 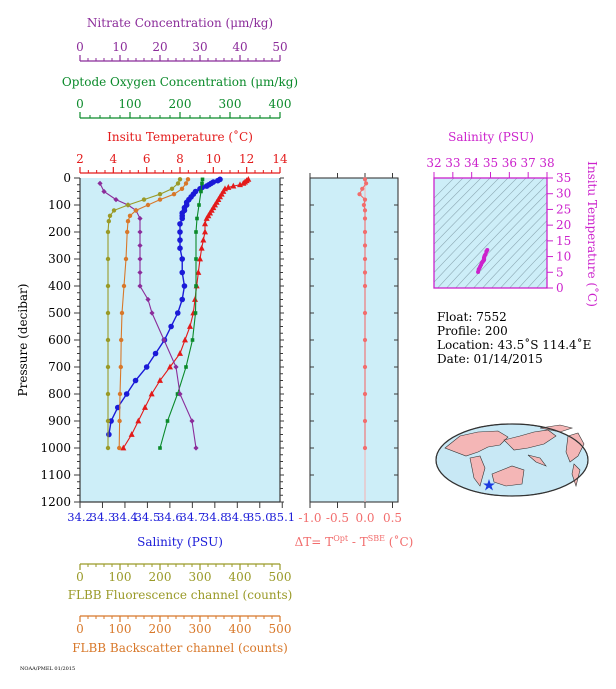 What do you see at coordinates (80, 629) in the screenshot?
I see `backscatter-tick-label: 0` at bounding box center [80, 629].